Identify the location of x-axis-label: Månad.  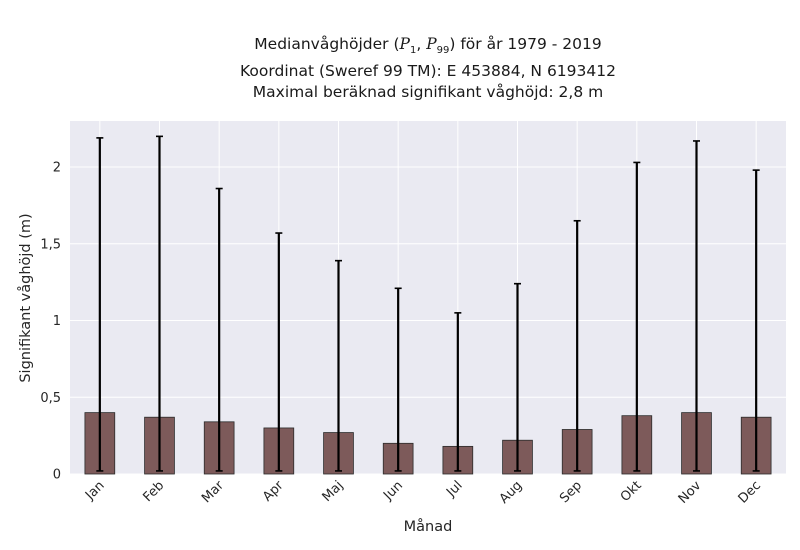
(428, 526).